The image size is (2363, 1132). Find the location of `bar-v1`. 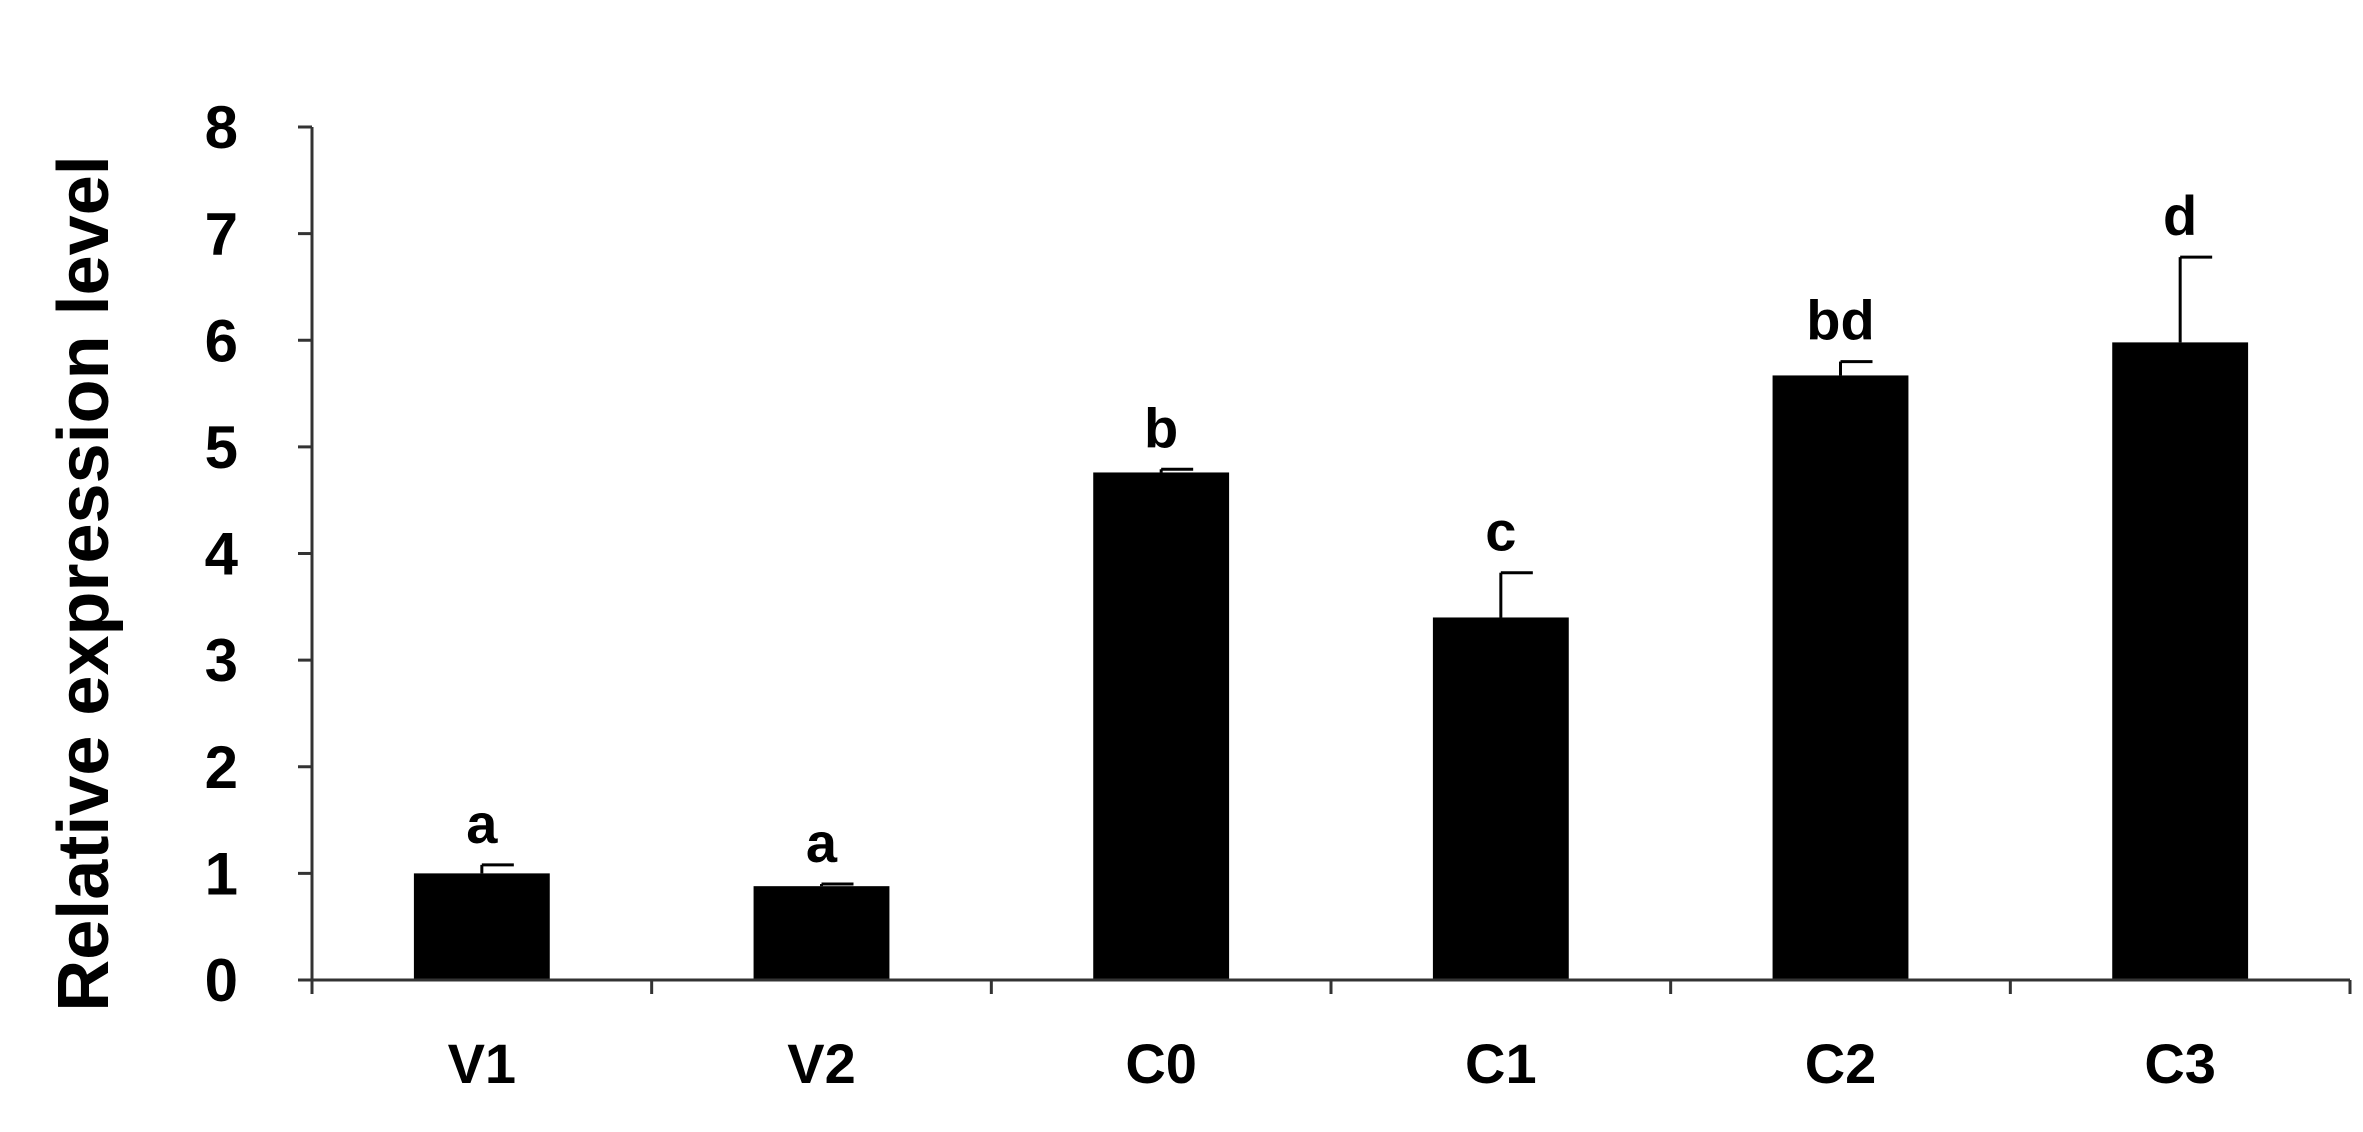

bar-v1 is located at coordinates (481, 926).